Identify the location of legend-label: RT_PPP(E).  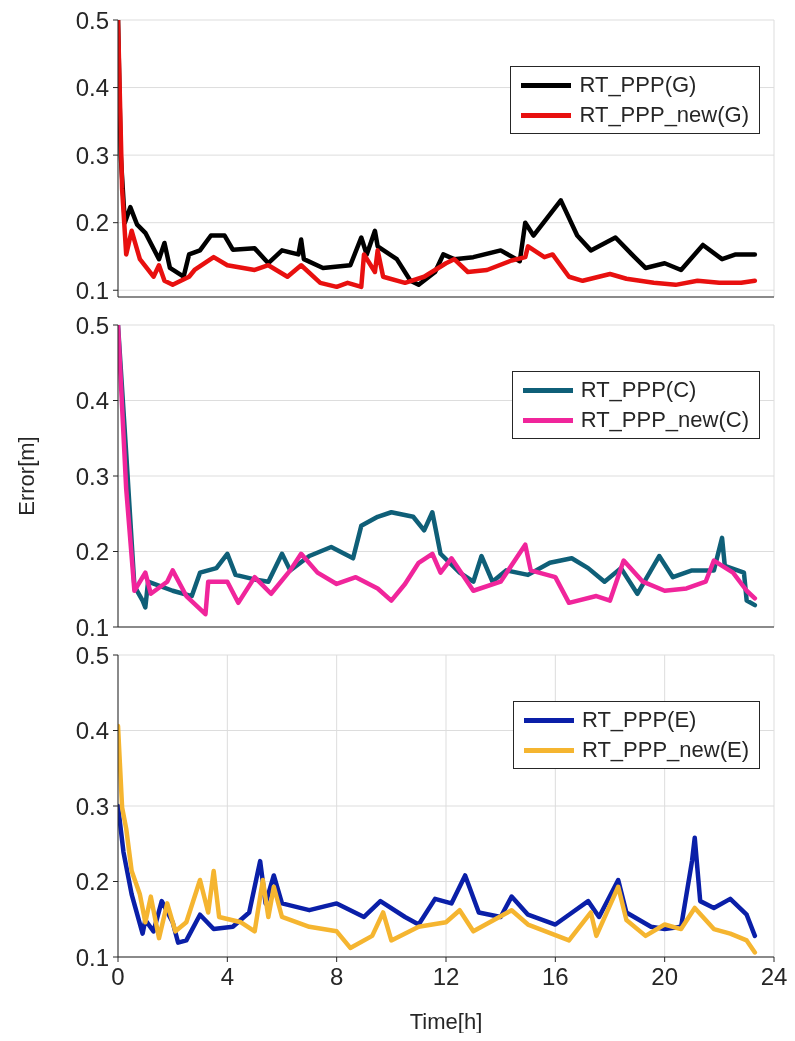
(639, 720).